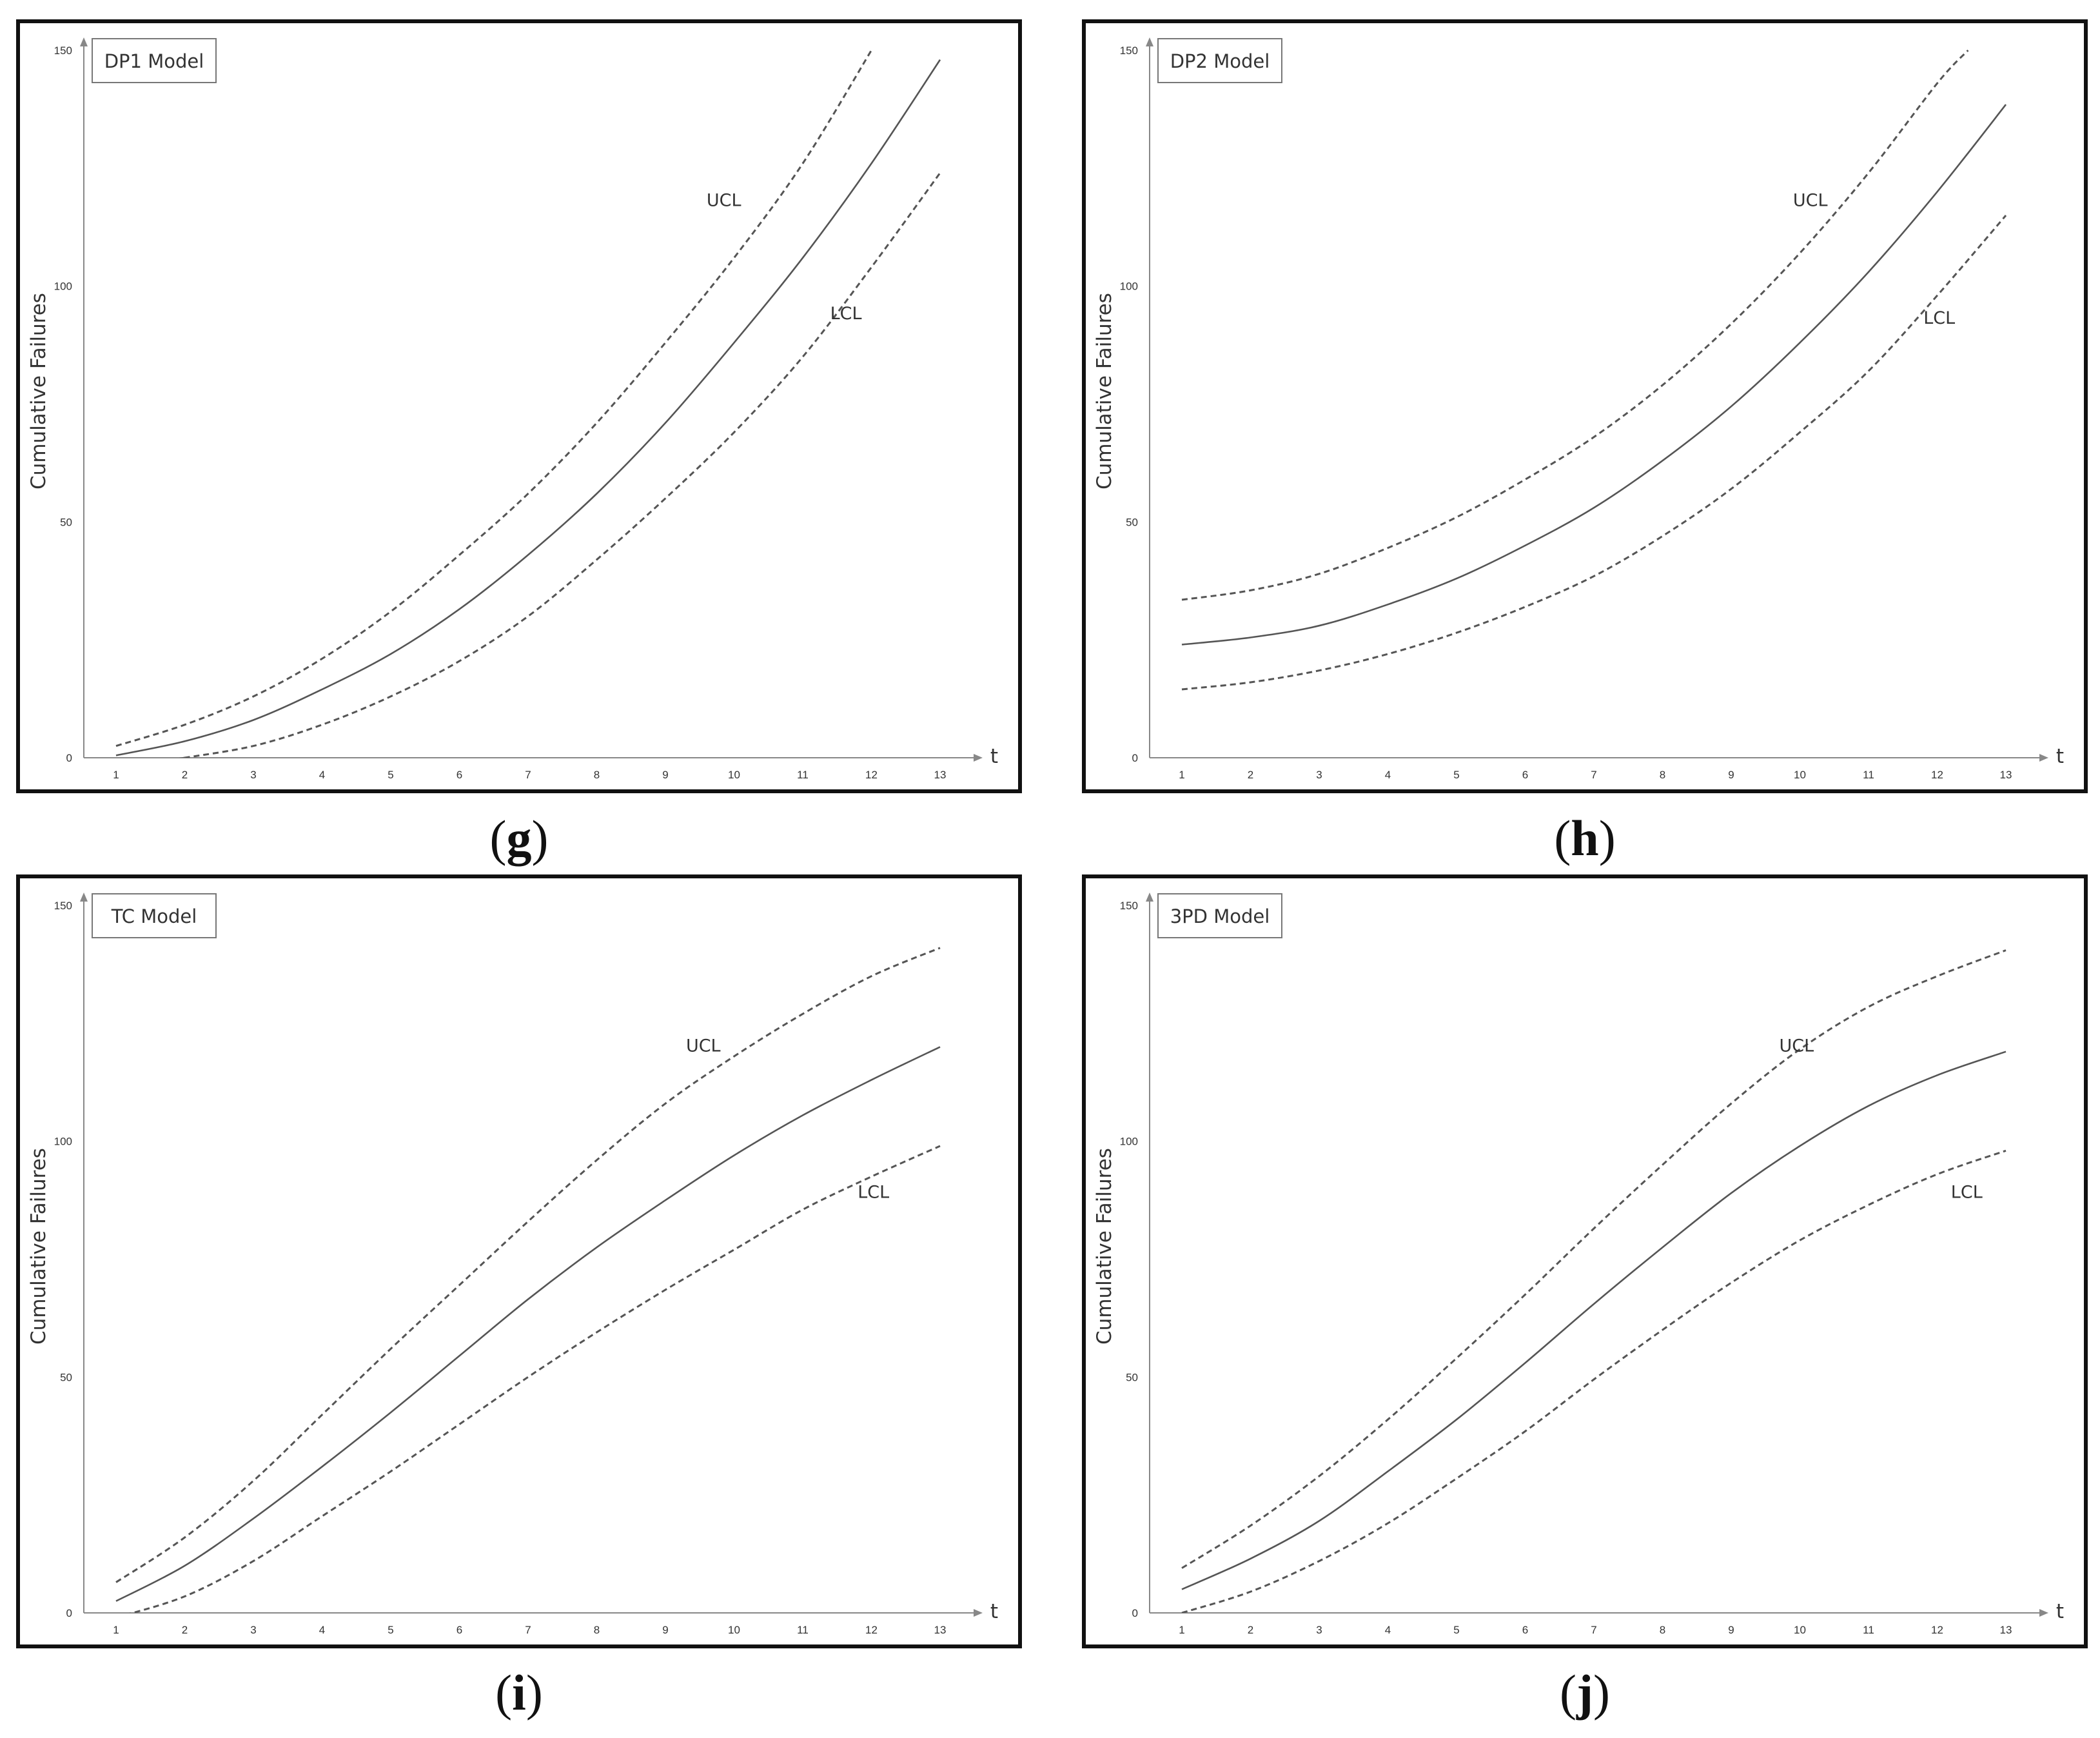 The image size is (2100, 1738). I want to click on legend-box: 3PD Model, so click(1219, 915).